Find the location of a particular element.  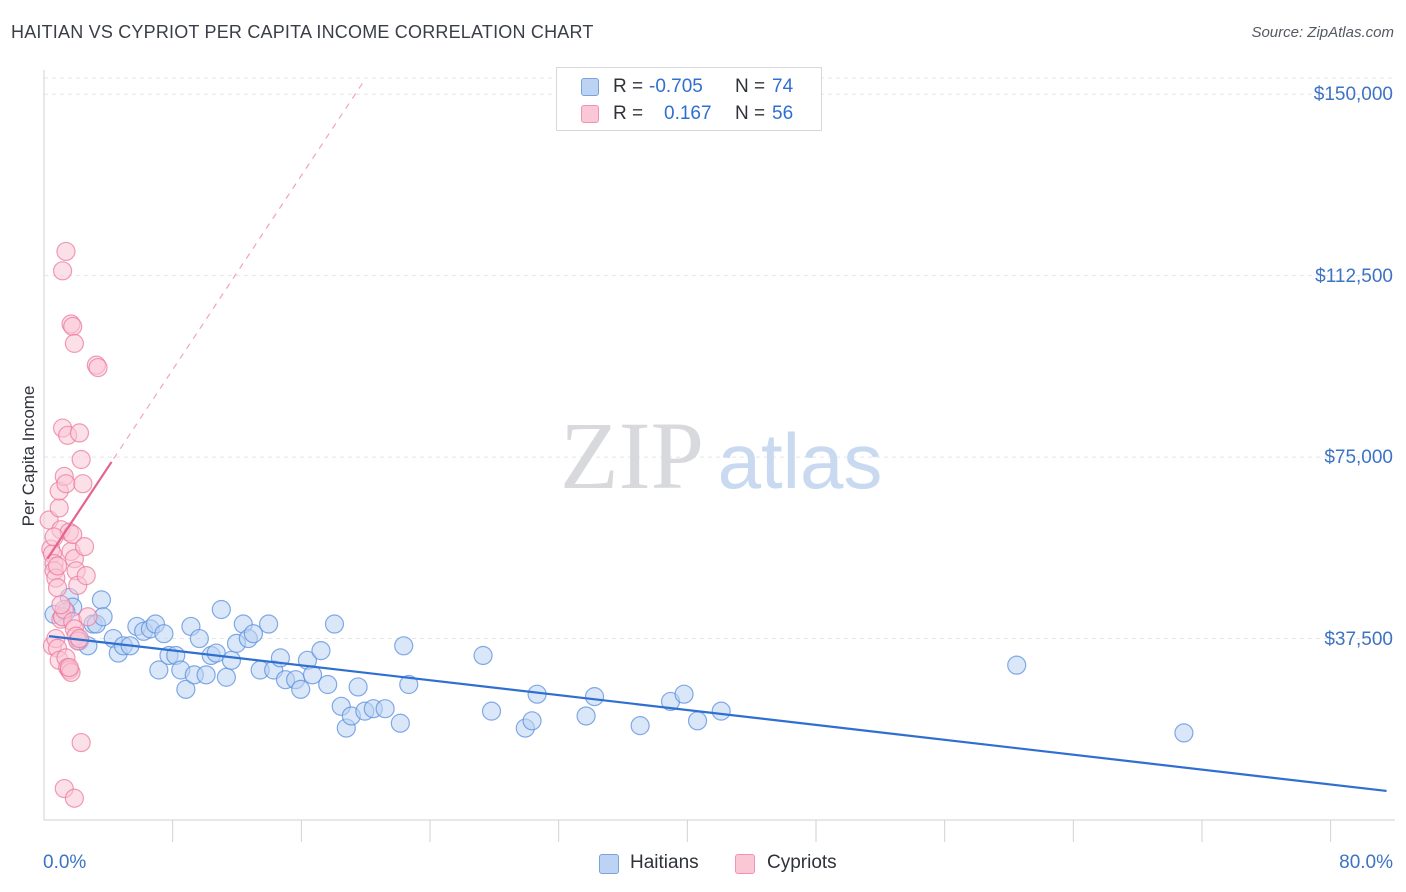

legend-haitians-swatch is located at coordinates (609, 864).